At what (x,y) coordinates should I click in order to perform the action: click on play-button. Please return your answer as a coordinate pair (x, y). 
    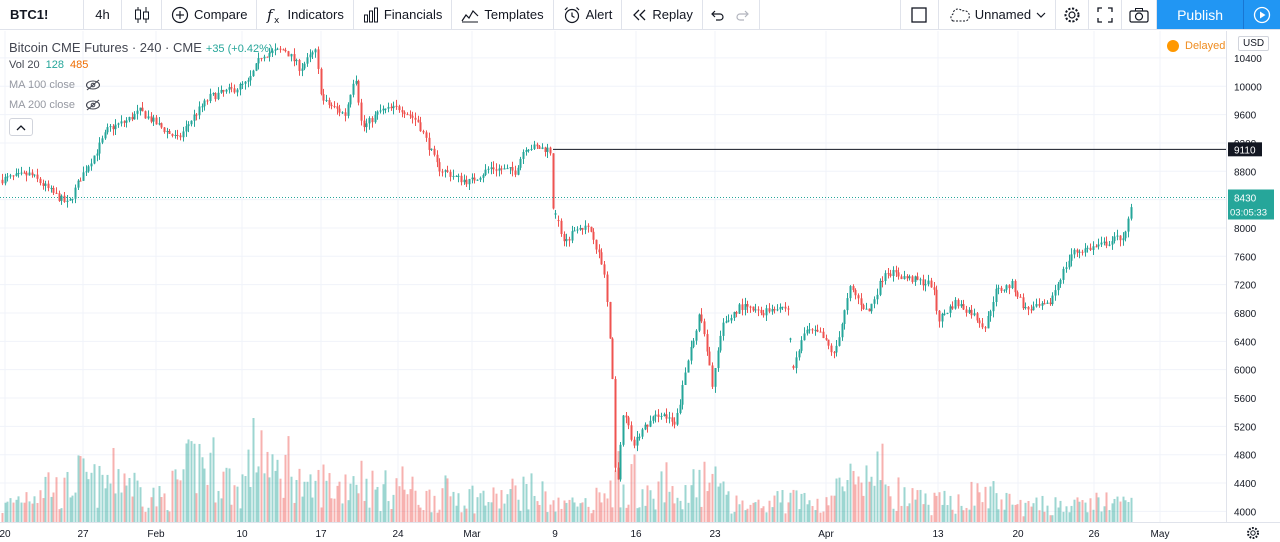
    Looking at the image, I should click on (1262, 14).